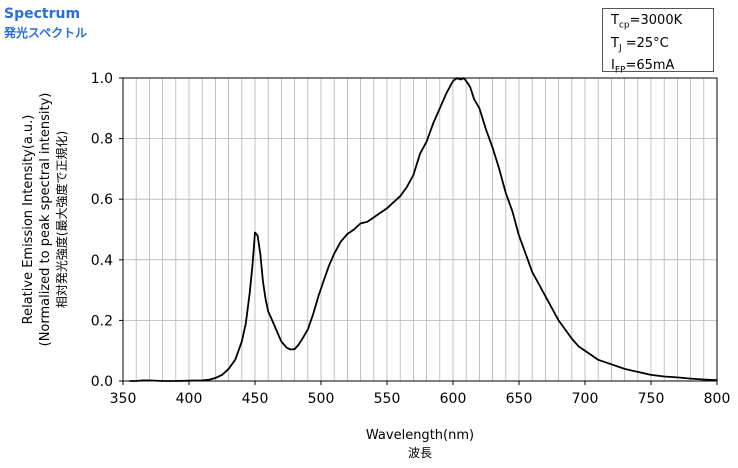  What do you see at coordinates (61, 219) in the screenshot?
I see `y-axis-label-ja: 相対発光強度(最大強度で正規化)` at bounding box center [61, 219].